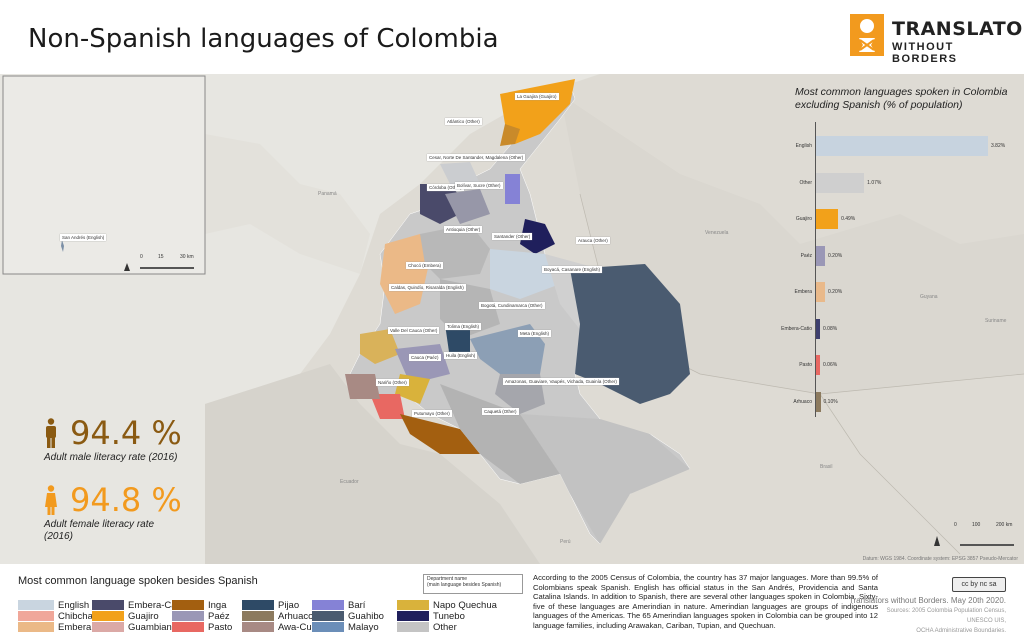  I want to click on legend-item: Guambiano, so click(134, 627).